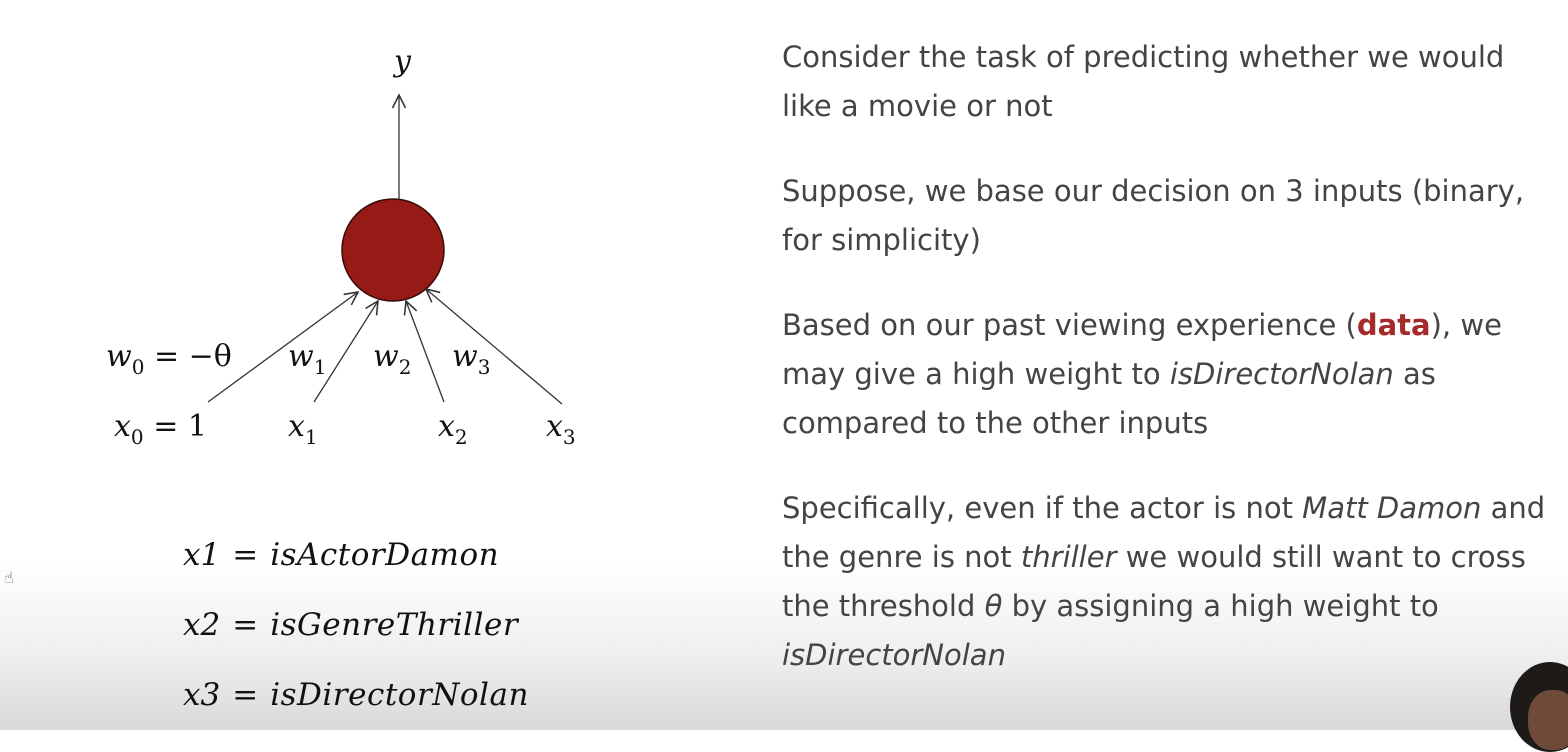 The image size is (1568, 752). What do you see at coordinates (425, 352) in the screenshot?
I see `input-arrow-x2` at bounding box center [425, 352].